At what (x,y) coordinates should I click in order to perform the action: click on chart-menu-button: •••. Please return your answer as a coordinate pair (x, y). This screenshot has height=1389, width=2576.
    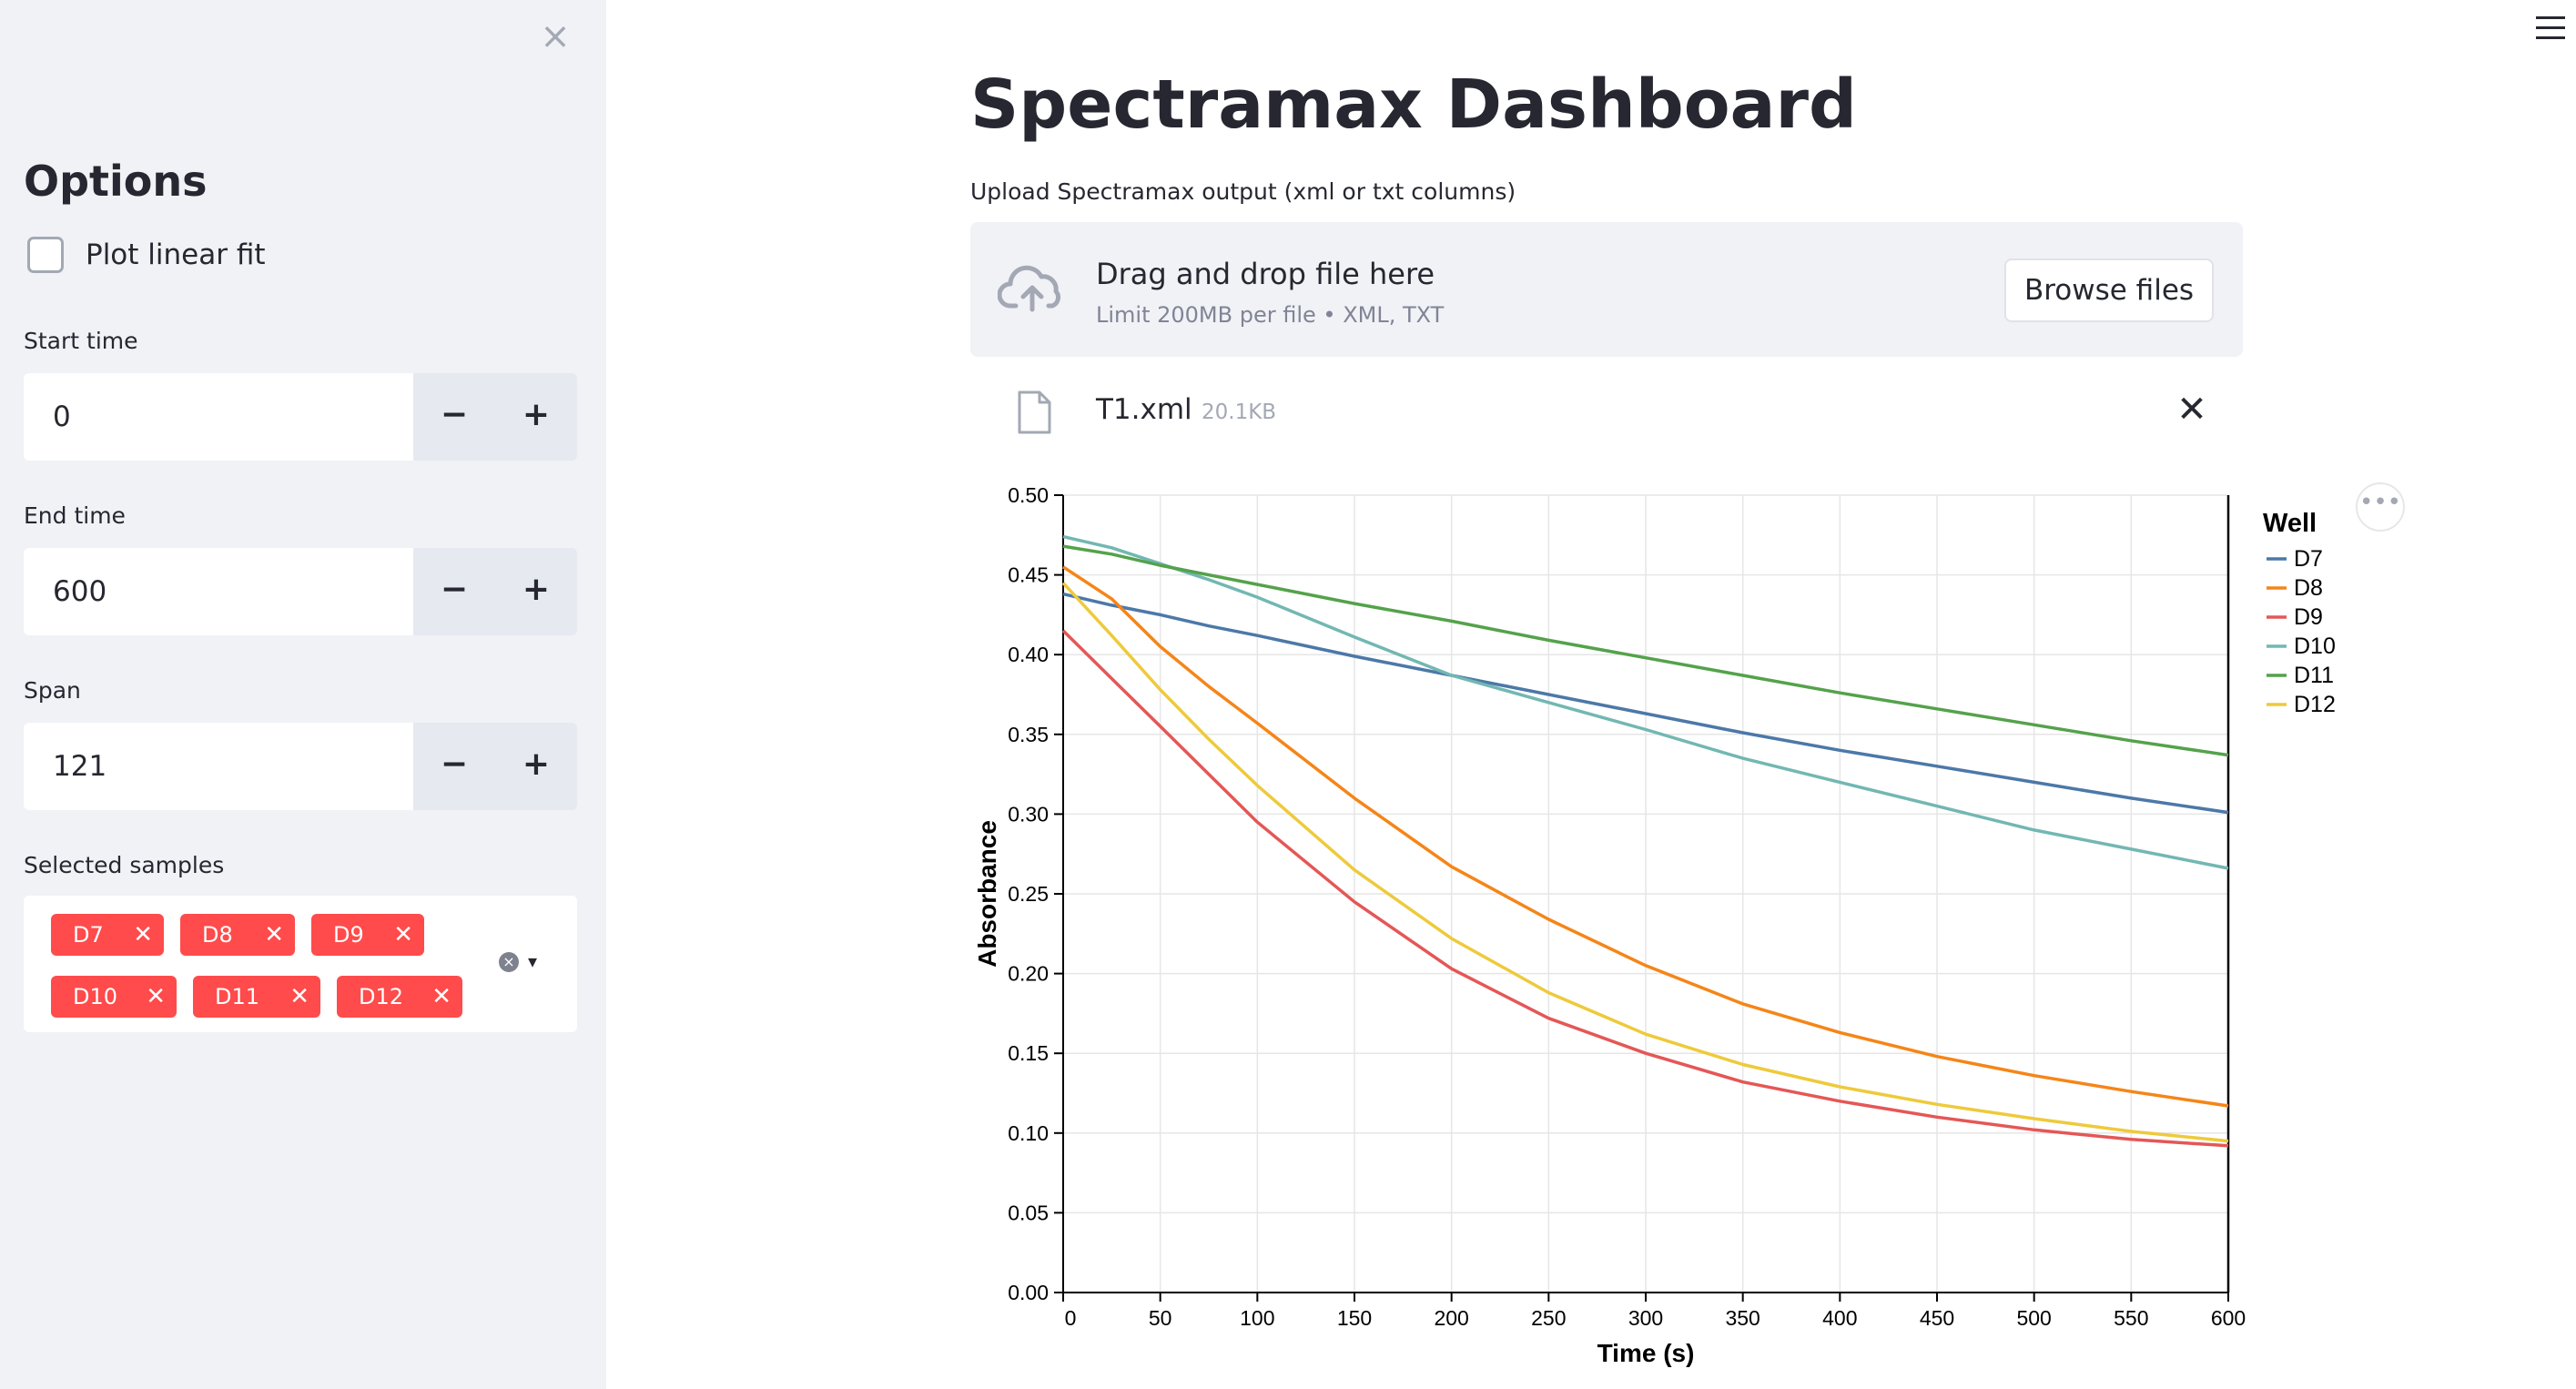
    Looking at the image, I should click on (2380, 507).